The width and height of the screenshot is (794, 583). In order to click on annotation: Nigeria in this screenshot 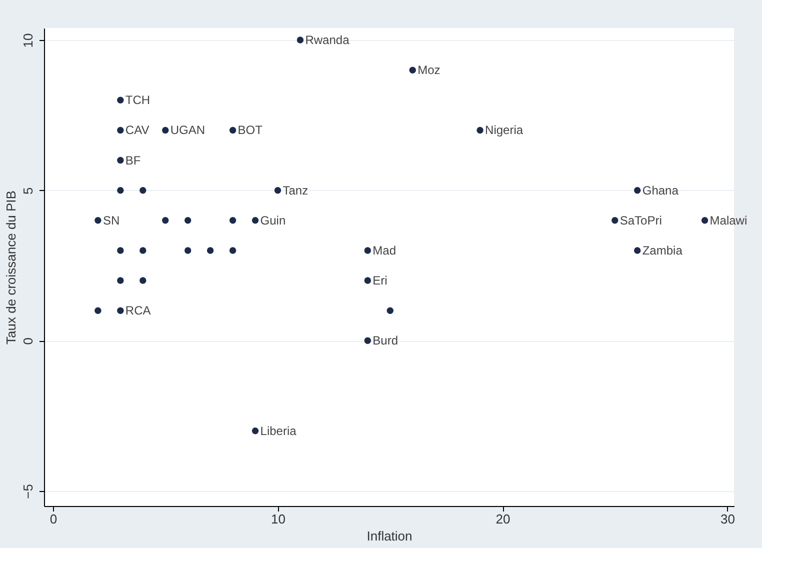, I will do `click(504, 130)`.